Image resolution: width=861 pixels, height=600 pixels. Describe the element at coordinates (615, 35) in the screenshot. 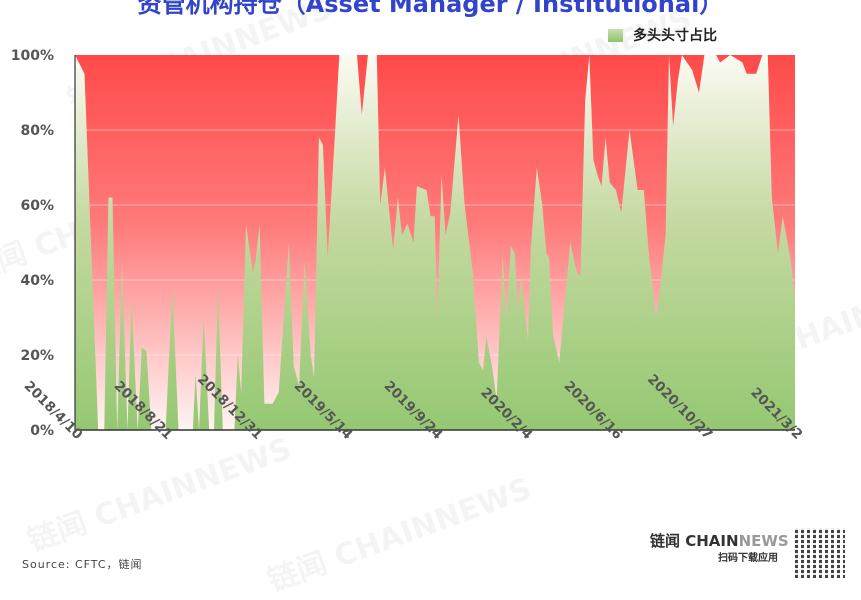

I see `legend-swatch-long` at that location.